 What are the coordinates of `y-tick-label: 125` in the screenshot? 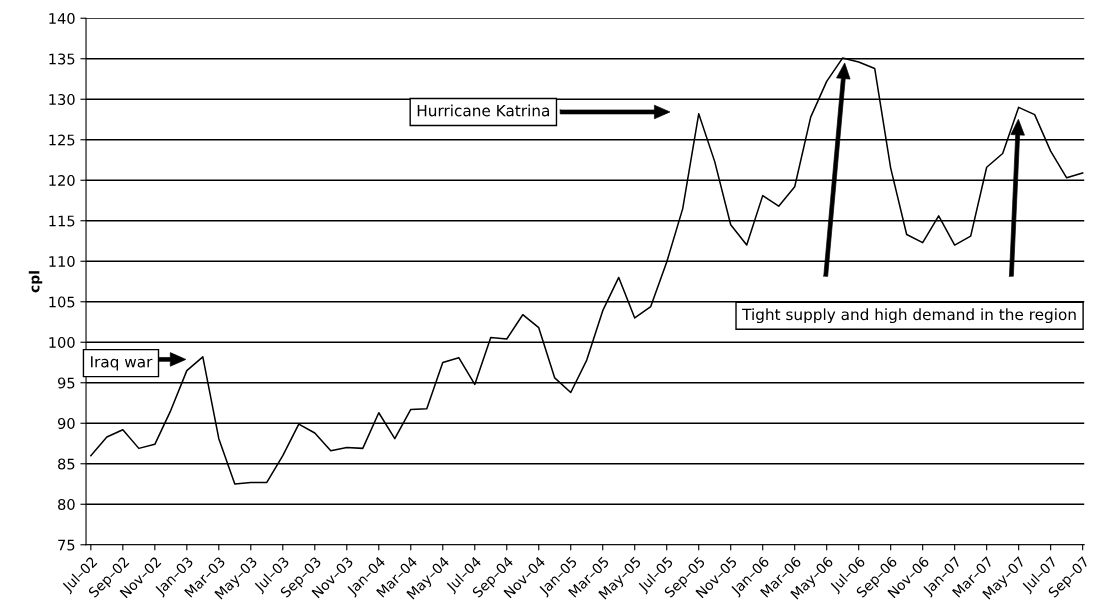 It's located at (62, 140).